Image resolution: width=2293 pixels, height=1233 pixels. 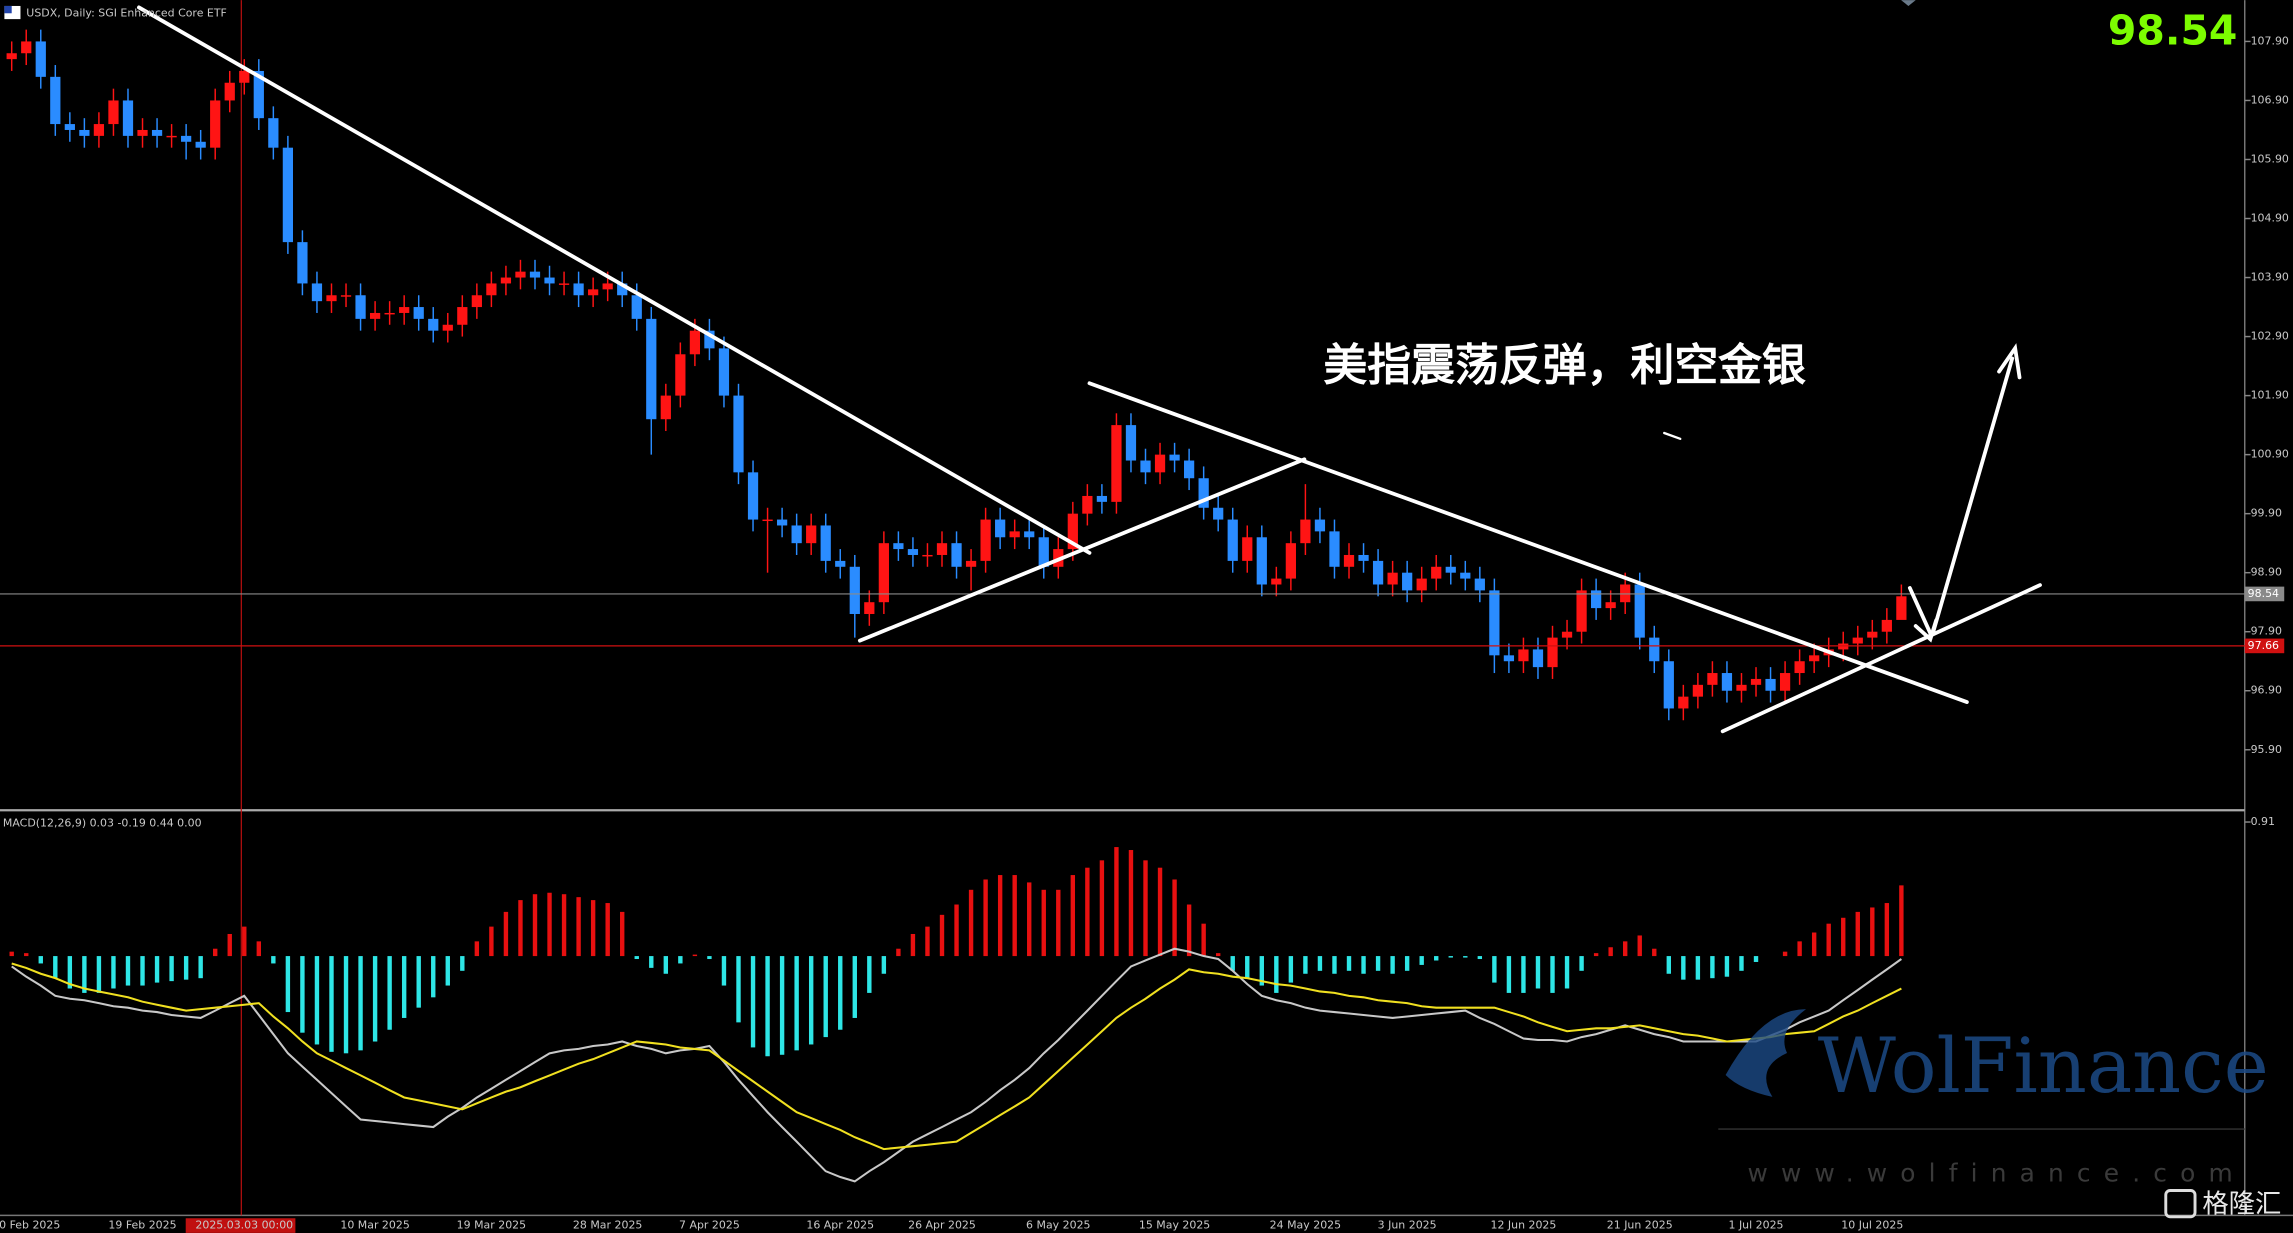 I want to click on y-tick-label: 99.90, so click(x=2266, y=513).